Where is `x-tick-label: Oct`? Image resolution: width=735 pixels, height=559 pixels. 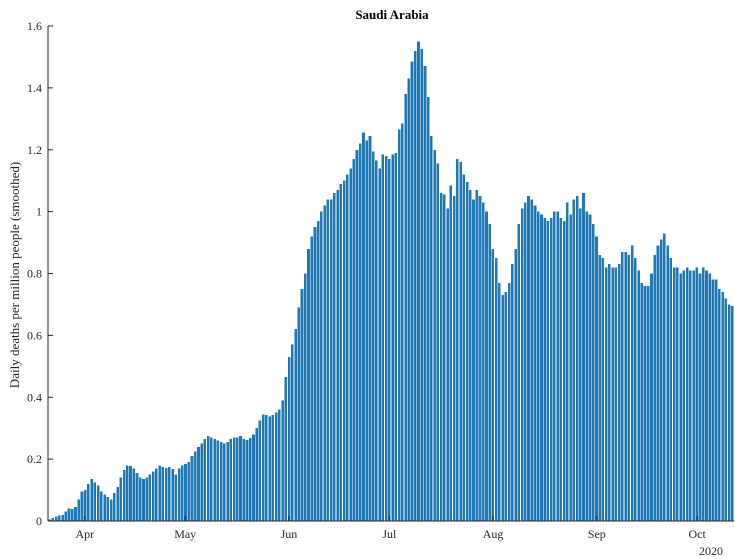
x-tick-label: Oct is located at coordinates (698, 534).